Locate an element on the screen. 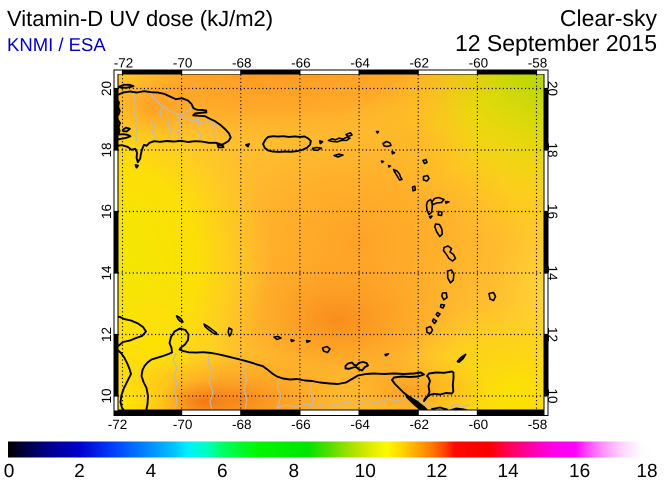 This screenshot has height=480, width=665. svg-text: KNMI / ESA is located at coordinates (56, 44).